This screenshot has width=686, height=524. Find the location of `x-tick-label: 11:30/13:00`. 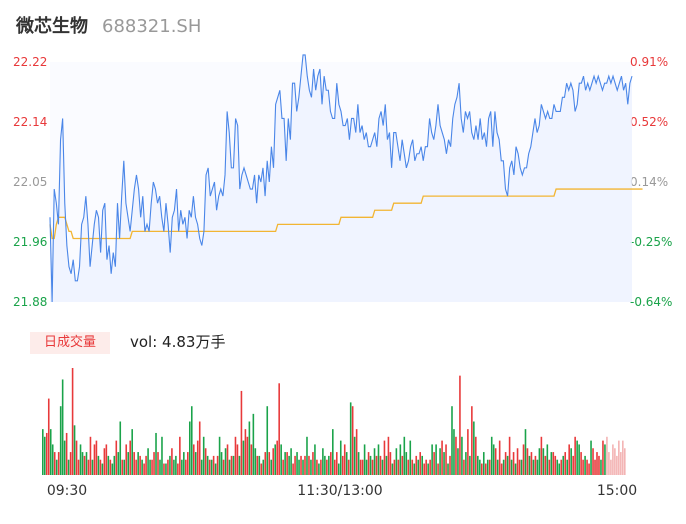

x-tick-label: 11:30/13:00 is located at coordinates (339, 491).